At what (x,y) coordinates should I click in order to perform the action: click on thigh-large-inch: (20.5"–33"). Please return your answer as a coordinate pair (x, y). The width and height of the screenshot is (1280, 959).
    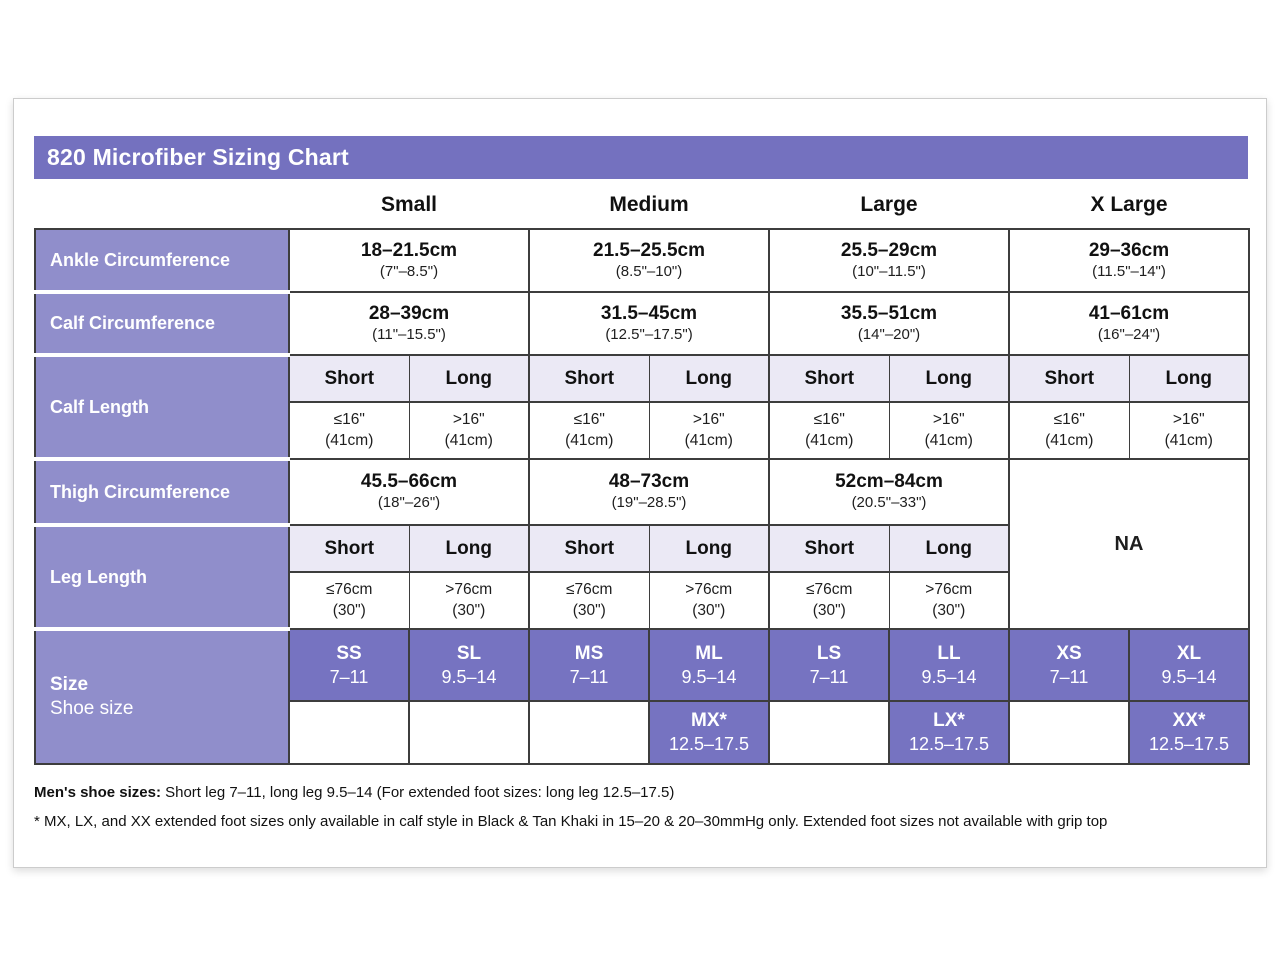
    Looking at the image, I should click on (889, 503).